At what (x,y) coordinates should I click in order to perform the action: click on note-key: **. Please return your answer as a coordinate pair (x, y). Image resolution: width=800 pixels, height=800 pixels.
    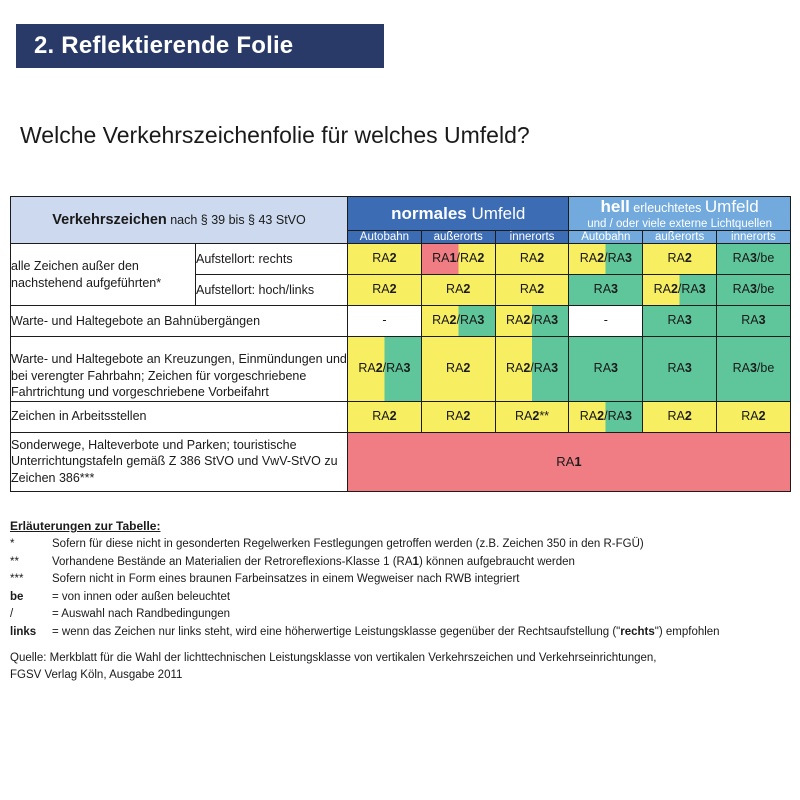
    Looking at the image, I should click on (14, 561).